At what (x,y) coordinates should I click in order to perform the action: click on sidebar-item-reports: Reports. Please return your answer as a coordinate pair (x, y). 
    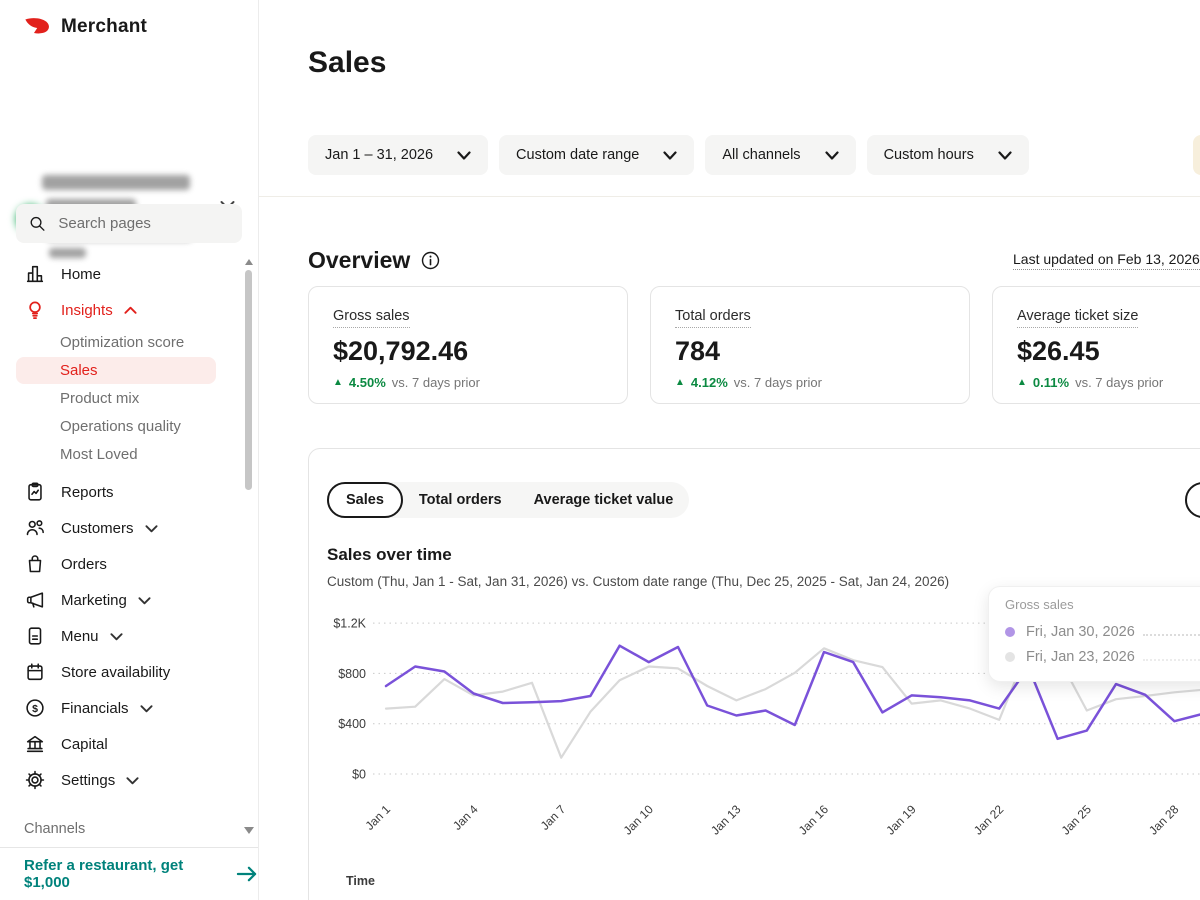
    Looking at the image, I should click on (122, 492).